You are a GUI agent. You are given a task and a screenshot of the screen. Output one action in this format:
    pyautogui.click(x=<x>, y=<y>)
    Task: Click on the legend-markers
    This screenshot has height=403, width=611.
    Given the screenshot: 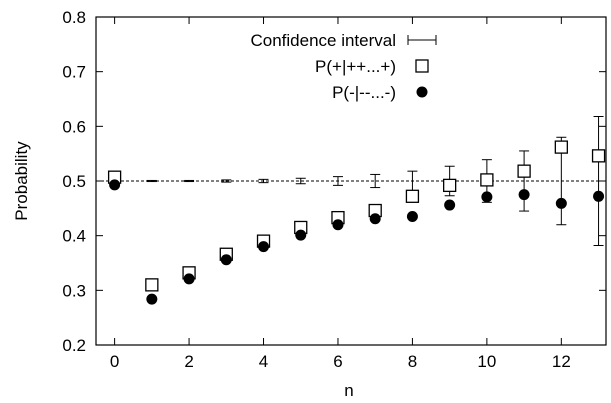 What is the action you would take?
    pyautogui.click(x=422, y=66)
    